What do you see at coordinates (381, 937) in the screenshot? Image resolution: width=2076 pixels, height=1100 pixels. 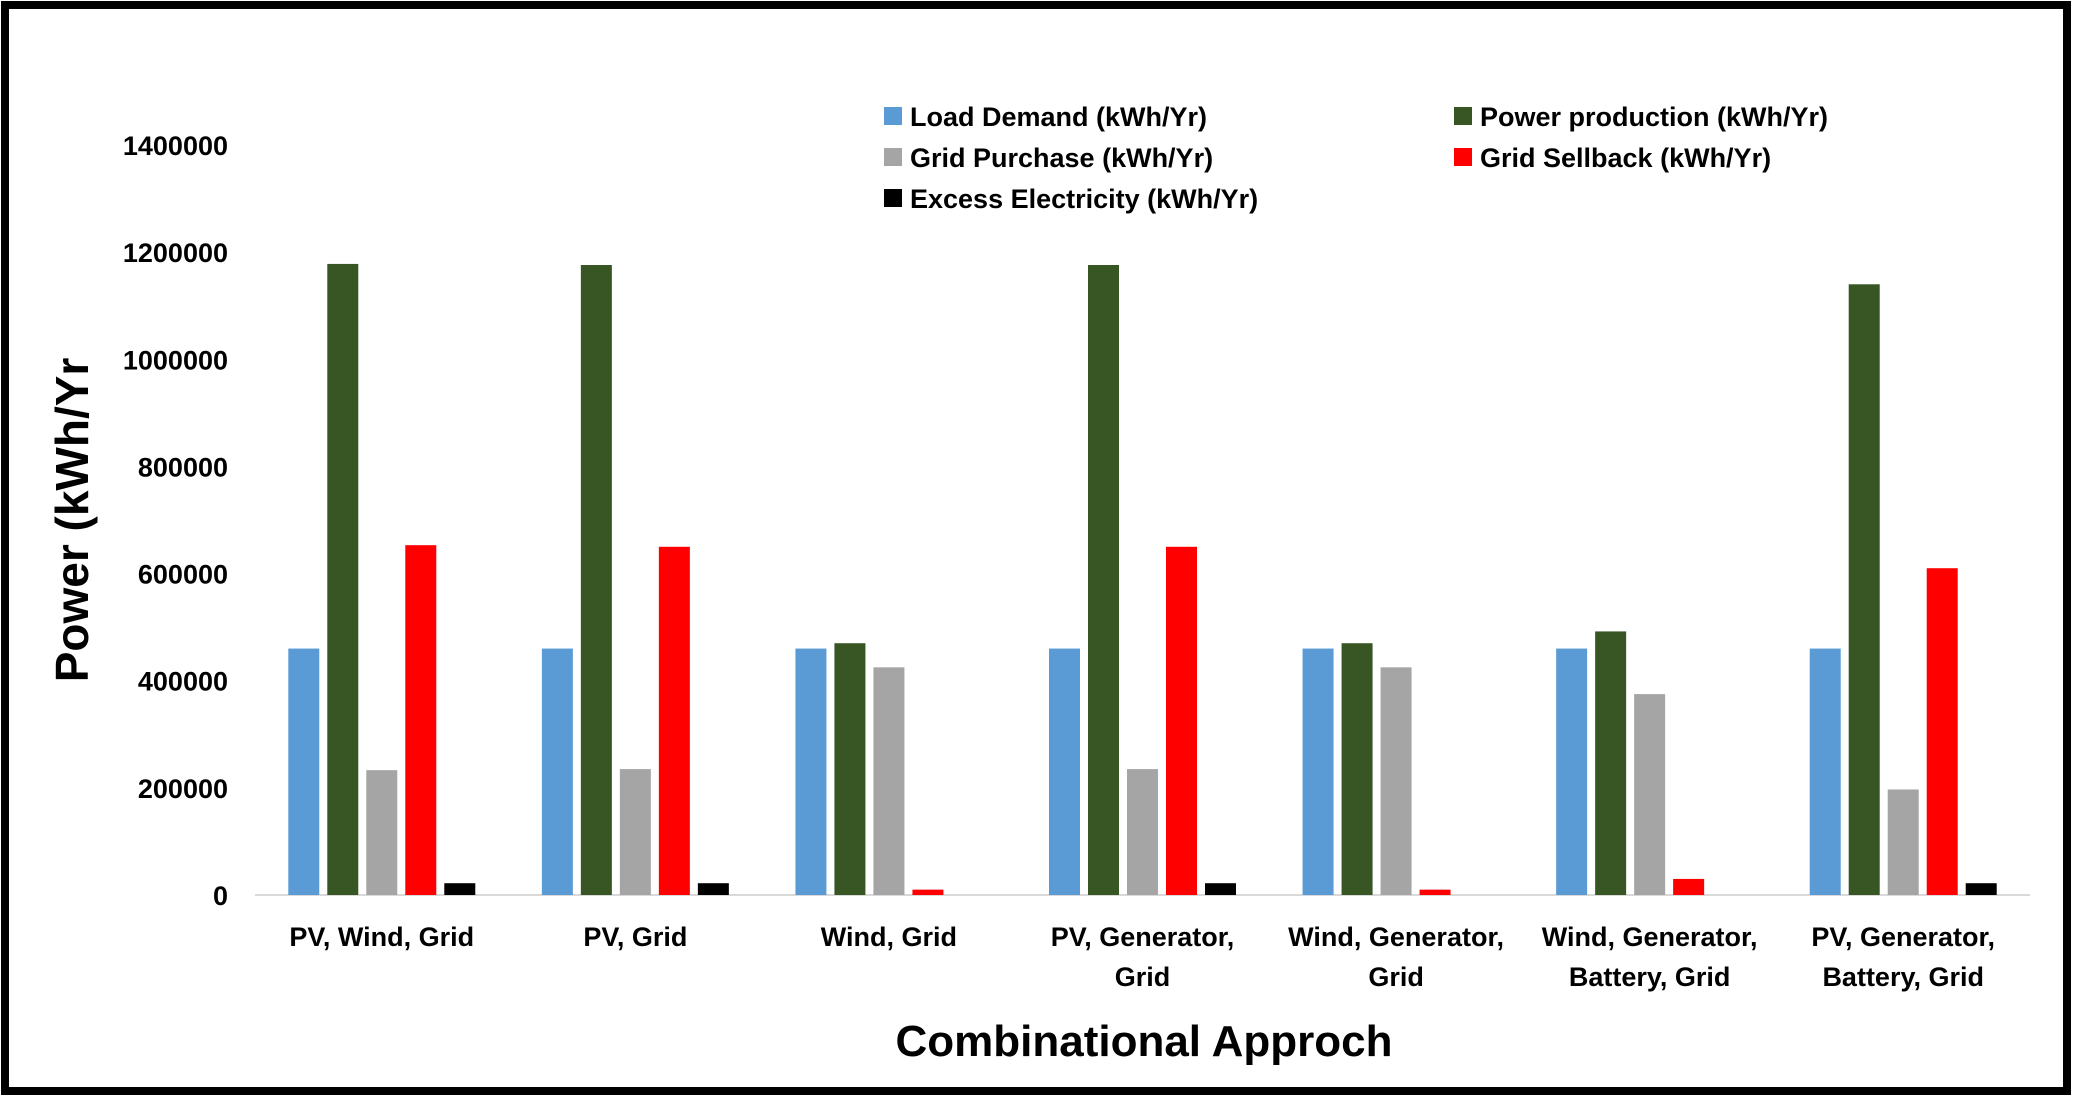 I see `x-tick-label: PV, Wind, Grid` at bounding box center [381, 937].